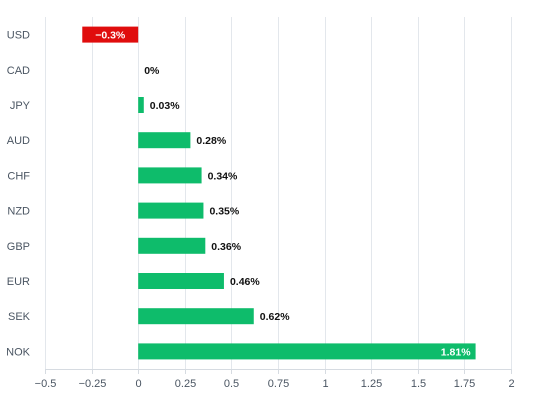 The width and height of the screenshot is (533, 407). Describe the element at coordinates (165, 106) in the screenshot. I see `value-label: 0.03%` at that location.